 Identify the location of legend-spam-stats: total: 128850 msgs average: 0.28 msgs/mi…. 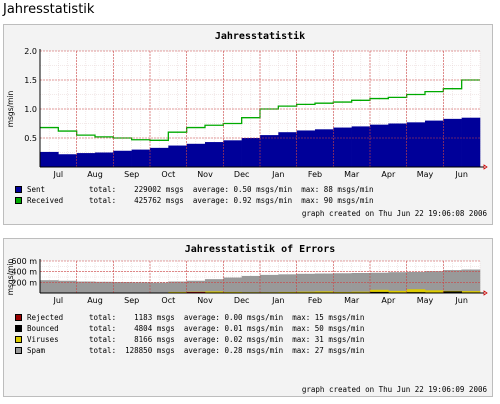
(227, 350).